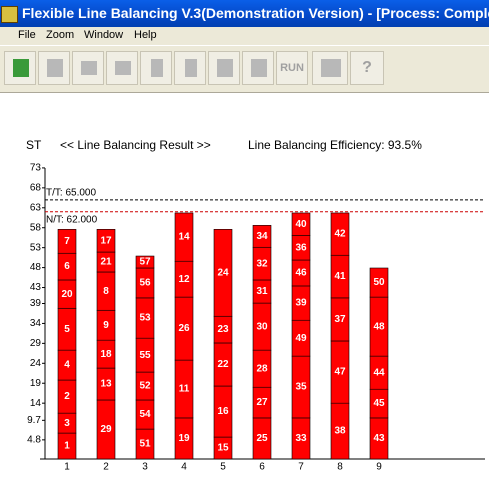 The width and height of the screenshot is (489, 481). What do you see at coordinates (292, 68) in the screenshot?
I see `run-button: RUN` at bounding box center [292, 68].